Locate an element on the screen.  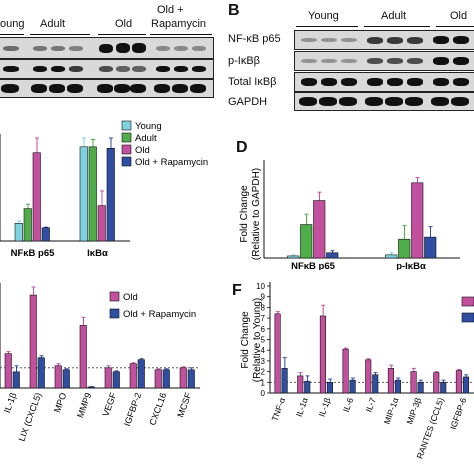
x-tick-label: IL-6 is located at coordinates (348, 404).